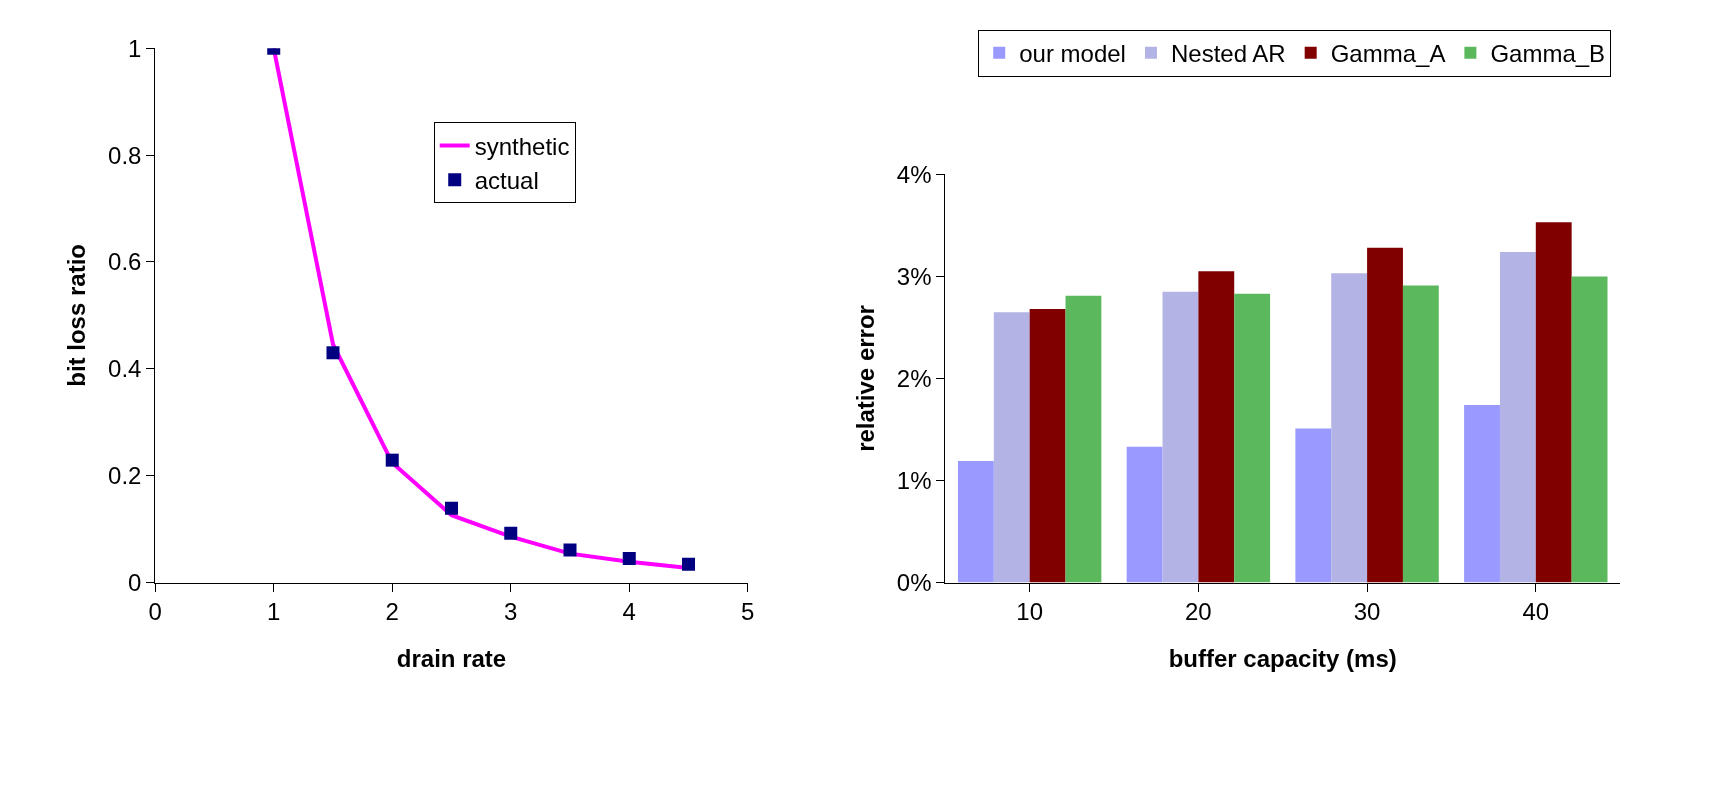 The image size is (1716, 793). Describe the element at coordinates (135, 582) in the screenshot. I see `y-tick-label: 0` at that location.